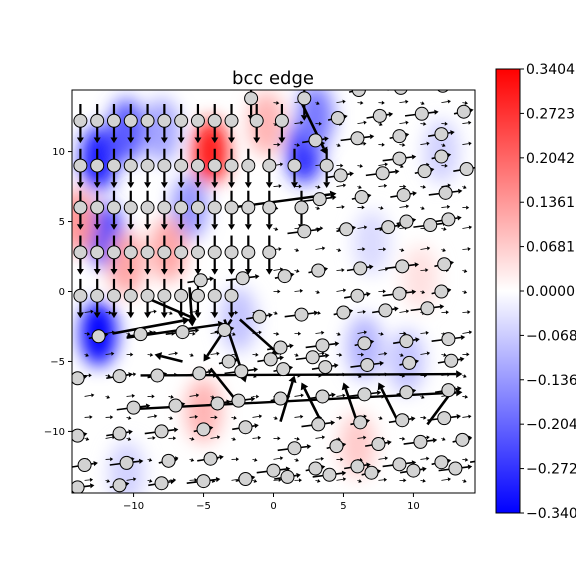  What do you see at coordinates (192, 307) in the screenshot?
I see `core-arrow` at bounding box center [192, 307].